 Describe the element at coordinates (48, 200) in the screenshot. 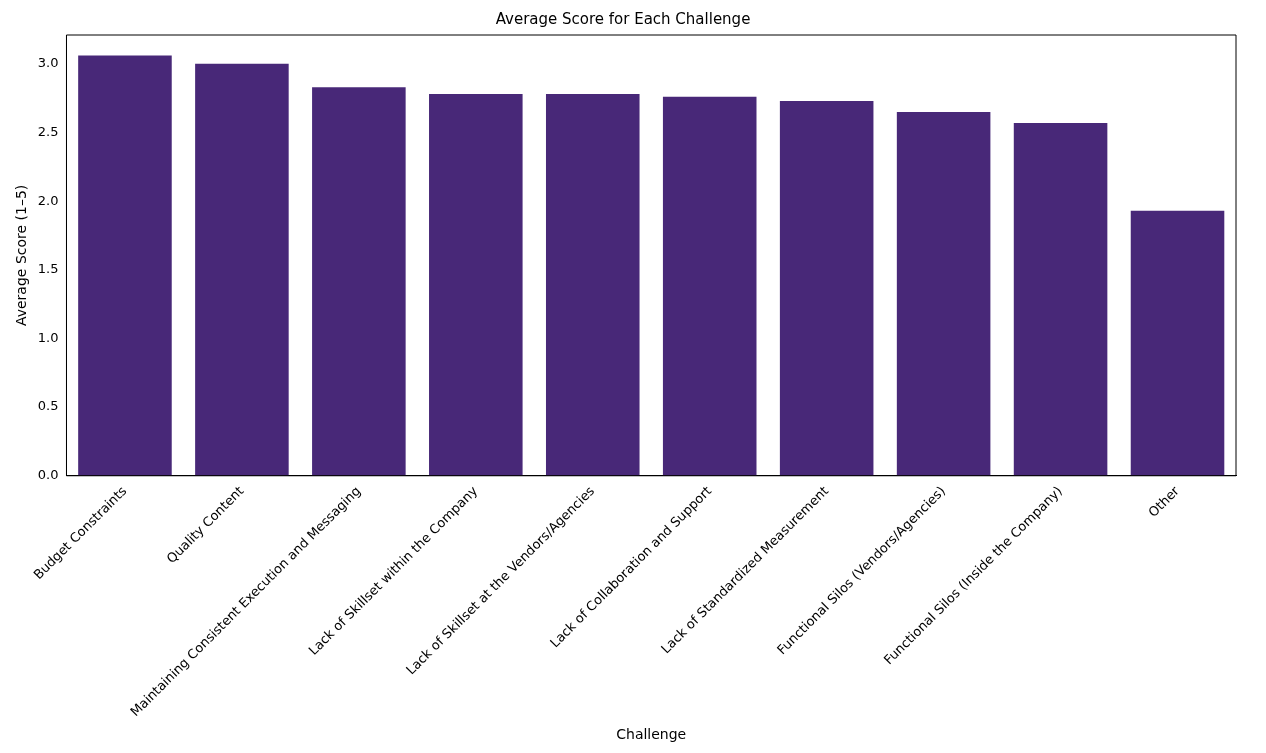

I see `y-tick-label: 2.0` at that location.